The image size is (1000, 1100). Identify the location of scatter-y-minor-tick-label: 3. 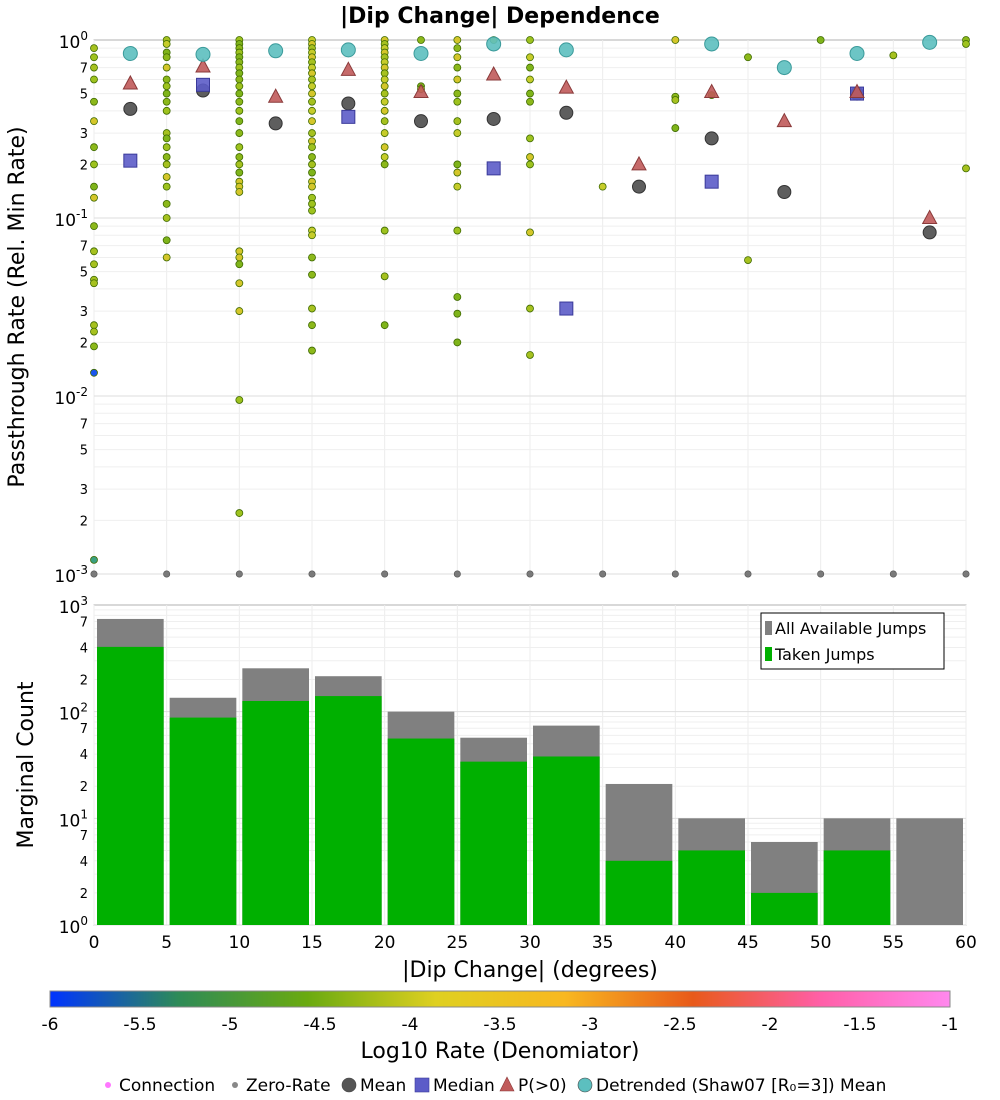
(84, 312).